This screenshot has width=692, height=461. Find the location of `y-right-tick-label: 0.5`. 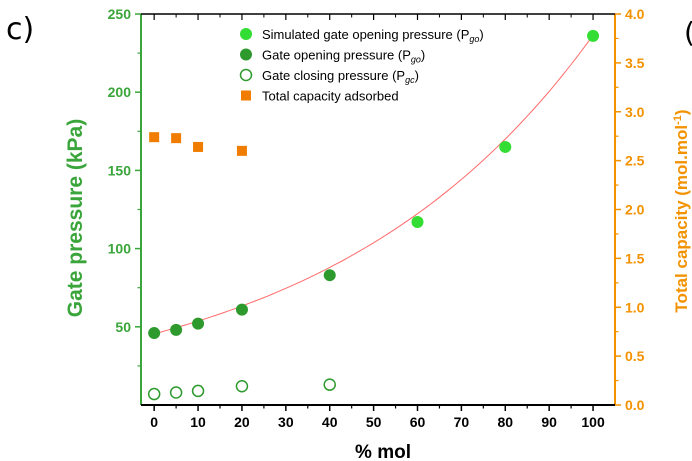

y-right-tick-label: 0.5 is located at coordinates (635, 356).